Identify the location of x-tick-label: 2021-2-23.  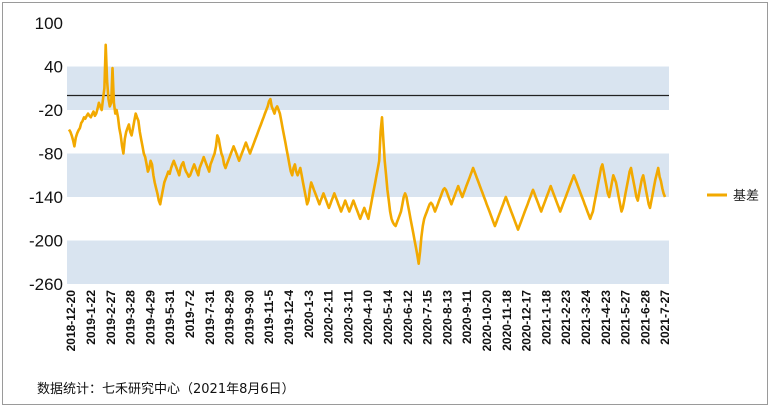
(566, 317).